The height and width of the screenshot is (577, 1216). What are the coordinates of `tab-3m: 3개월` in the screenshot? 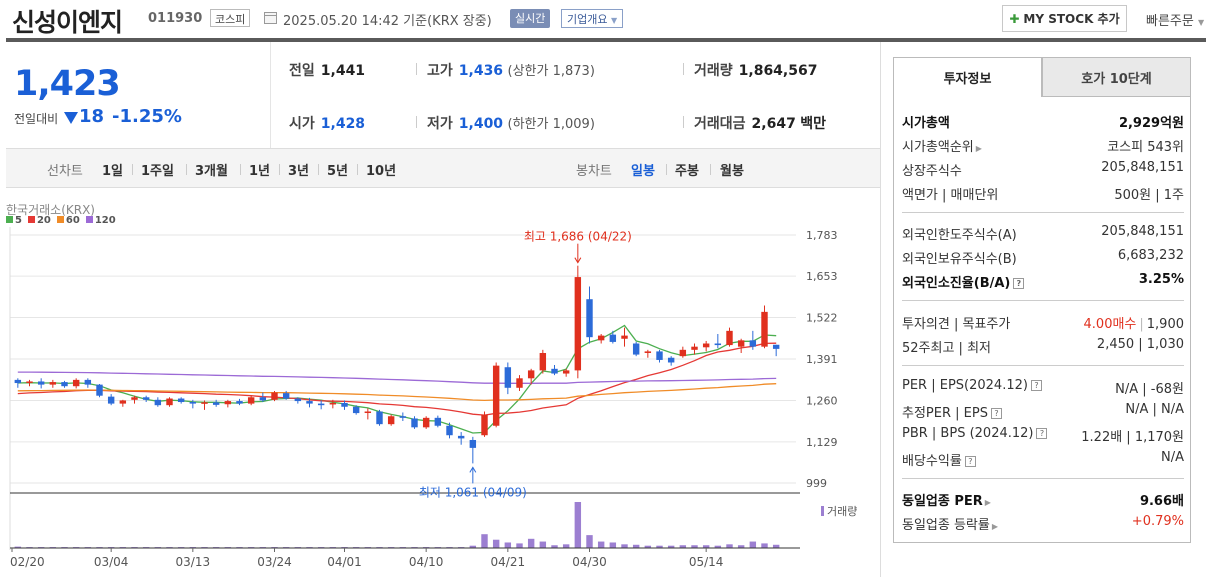 It's located at (211, 171).